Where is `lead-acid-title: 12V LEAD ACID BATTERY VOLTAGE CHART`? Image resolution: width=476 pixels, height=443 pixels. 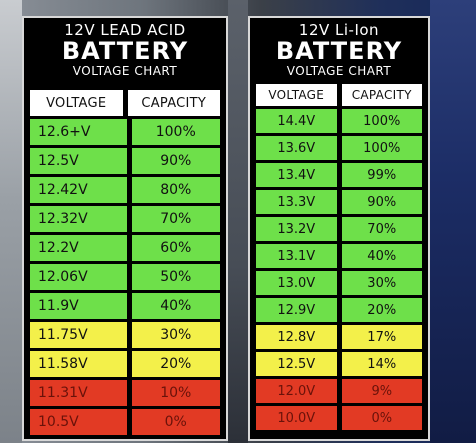 lead-acid-title: 12V LEAD ACID BATTERY VOLTAGE CHART is located at coordinates (125, 53).